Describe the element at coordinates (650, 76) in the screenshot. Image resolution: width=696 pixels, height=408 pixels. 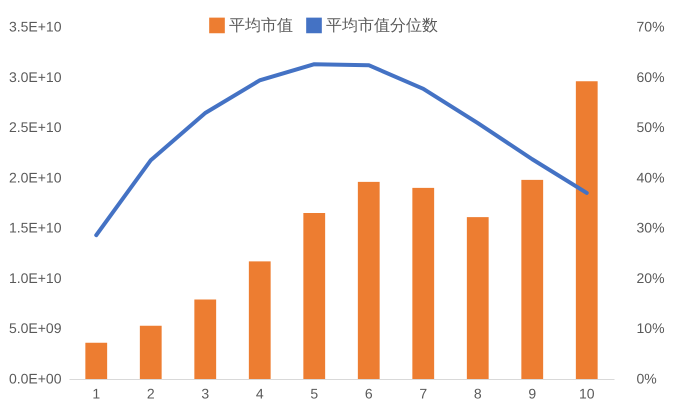
I see `y2-tick-label: 60%` at that location.